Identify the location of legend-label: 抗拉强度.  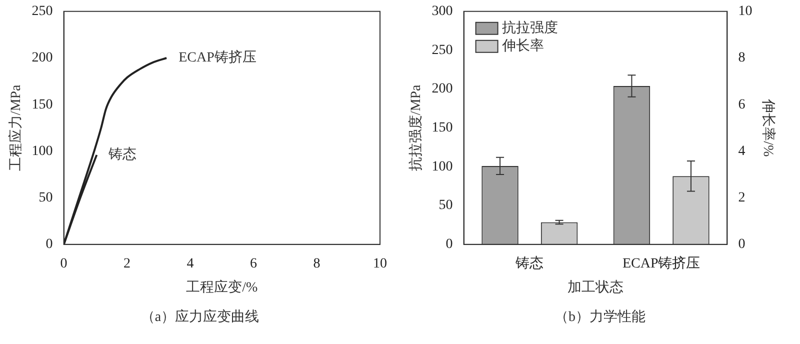
(530, 28).